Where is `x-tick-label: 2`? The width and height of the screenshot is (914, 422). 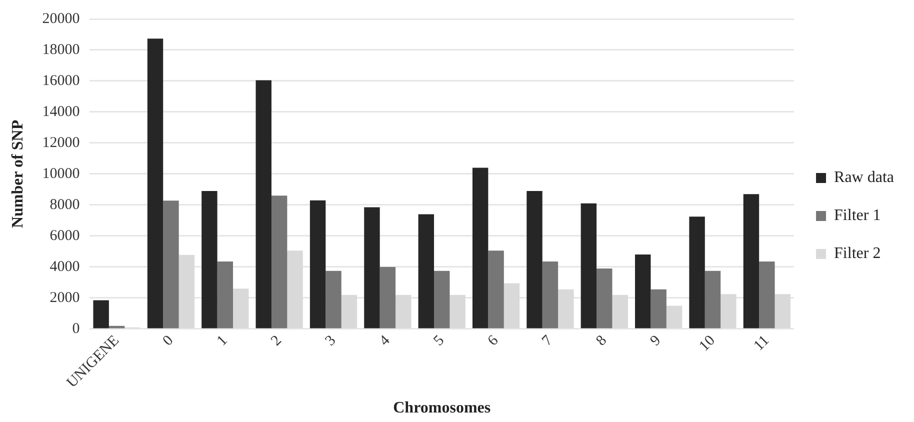 x-tick-label: 2 is located at coordinates (276, 341).